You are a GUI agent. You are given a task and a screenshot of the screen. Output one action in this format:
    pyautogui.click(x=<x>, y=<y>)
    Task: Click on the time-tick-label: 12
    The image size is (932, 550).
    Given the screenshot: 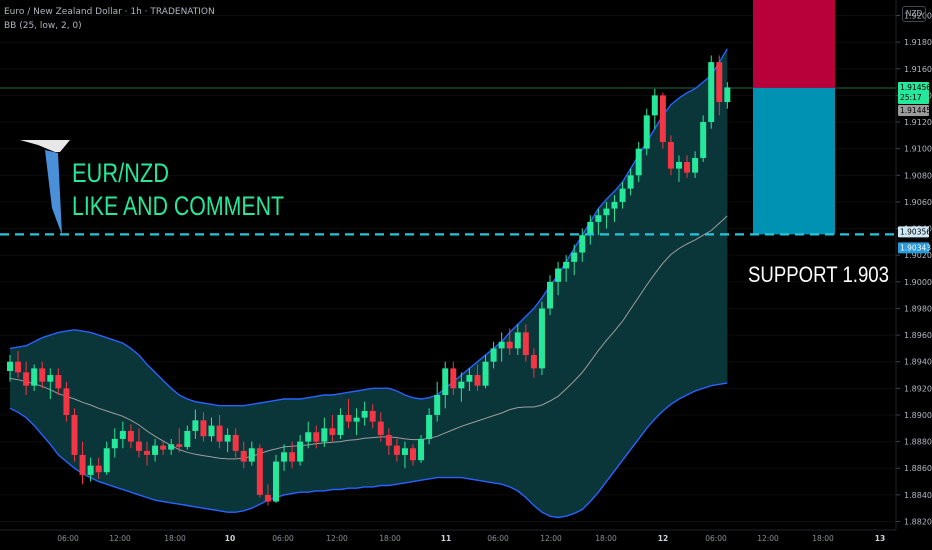 What is the action you would take?
    pyautogui.click(x=663, y=538)
    